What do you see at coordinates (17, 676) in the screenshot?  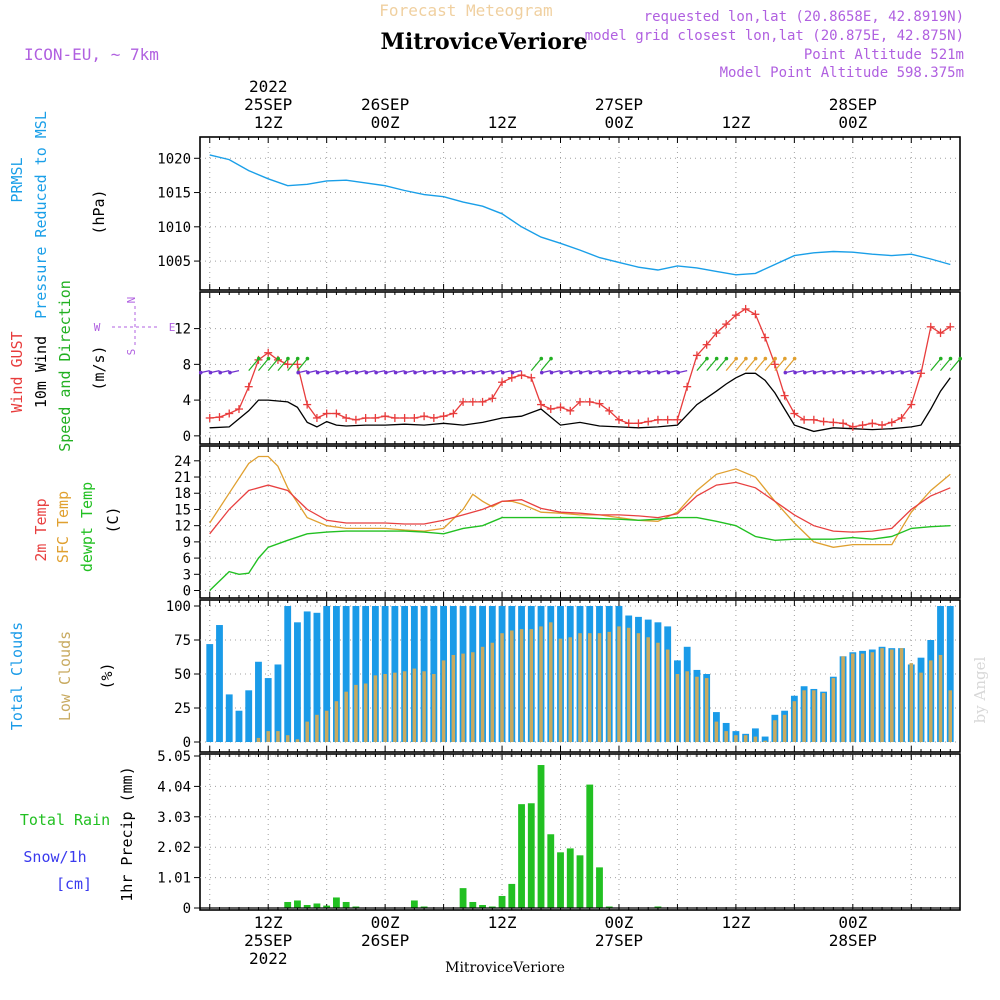 I see `total-clouds-label: Total Clouds` at bounding box center [17, 676].